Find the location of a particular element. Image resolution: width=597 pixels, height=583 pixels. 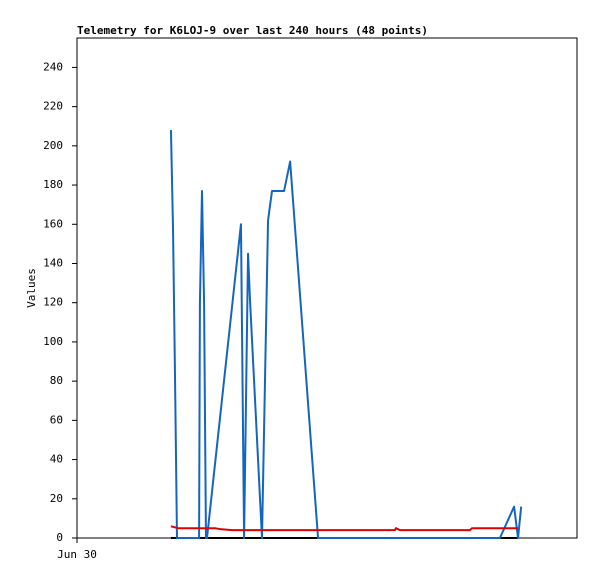

y-tick-label: 120 is located at coordinates (53, 302).